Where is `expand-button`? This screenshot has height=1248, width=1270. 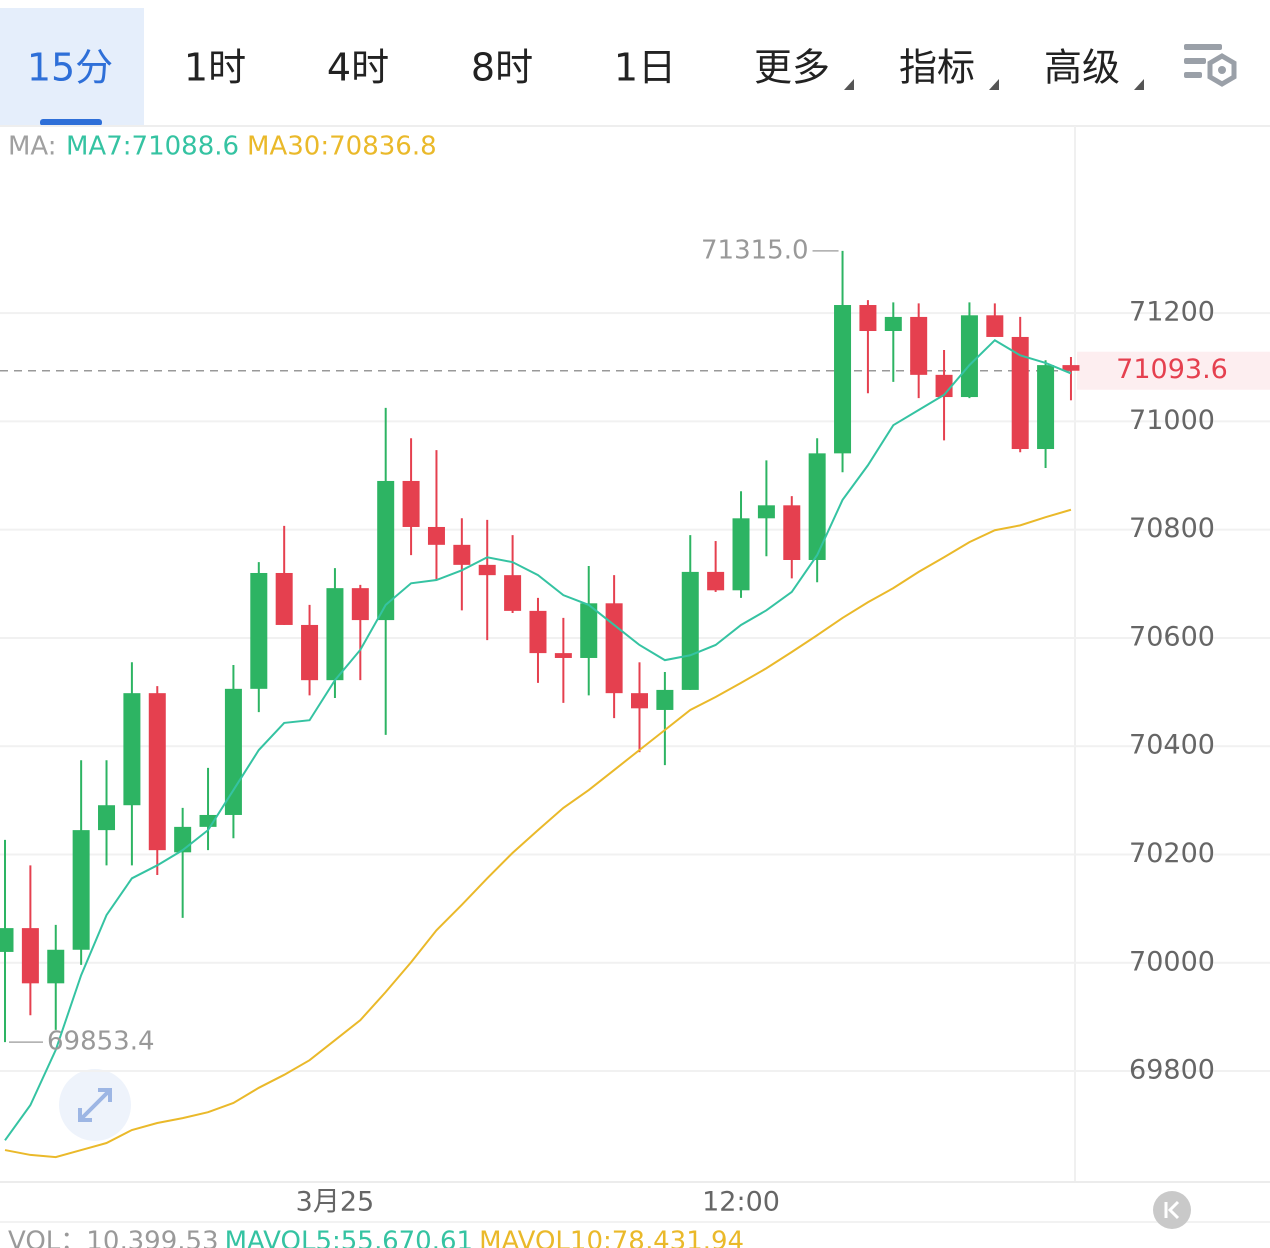
expand-button is located at coordinates (95, 1105).